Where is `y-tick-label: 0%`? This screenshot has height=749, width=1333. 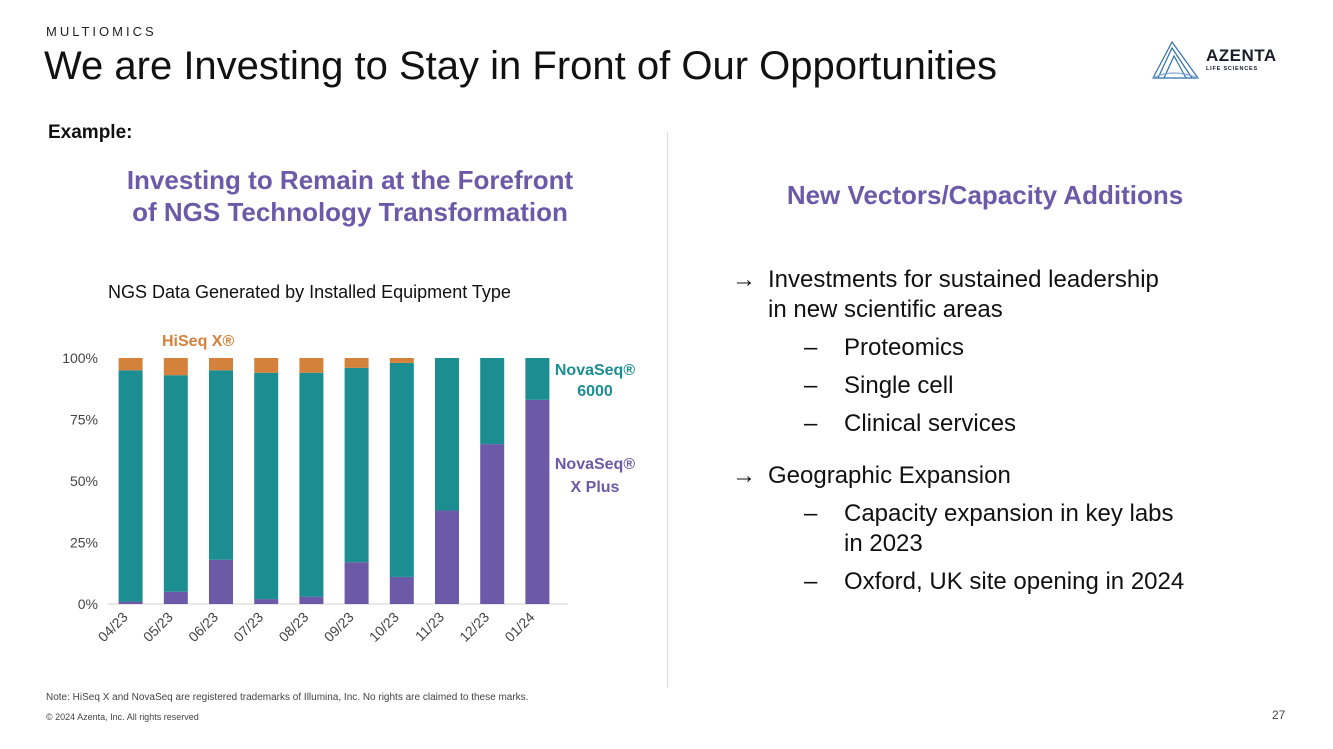
y-tick-label: 0% is located at coordinates (88, 604).